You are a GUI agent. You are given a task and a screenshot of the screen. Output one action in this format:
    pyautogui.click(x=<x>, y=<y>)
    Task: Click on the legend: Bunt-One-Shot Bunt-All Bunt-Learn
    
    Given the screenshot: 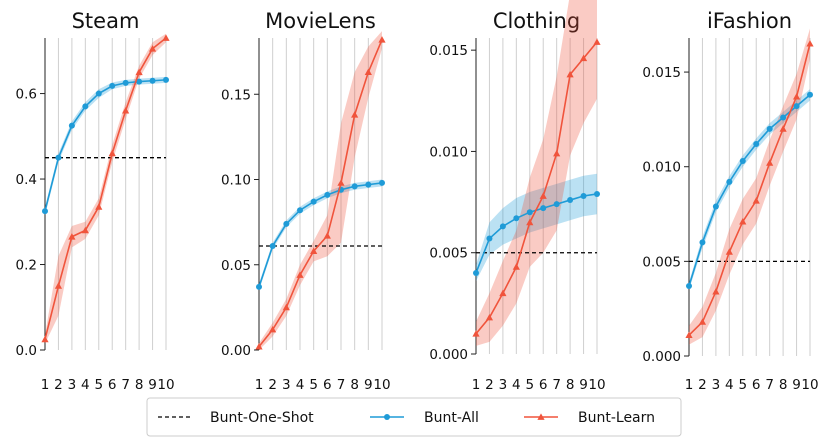 What is the action you would take?
    pyautogui.click(x=414, y=417)
    